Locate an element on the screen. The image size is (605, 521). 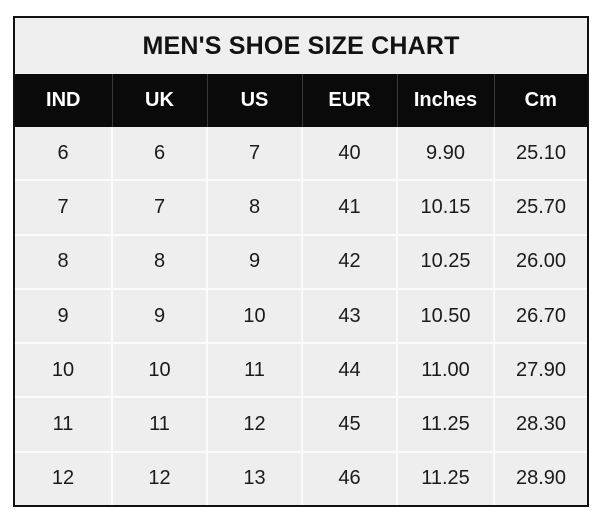
column-header-ind: IND is located at coordinates (64, 100).